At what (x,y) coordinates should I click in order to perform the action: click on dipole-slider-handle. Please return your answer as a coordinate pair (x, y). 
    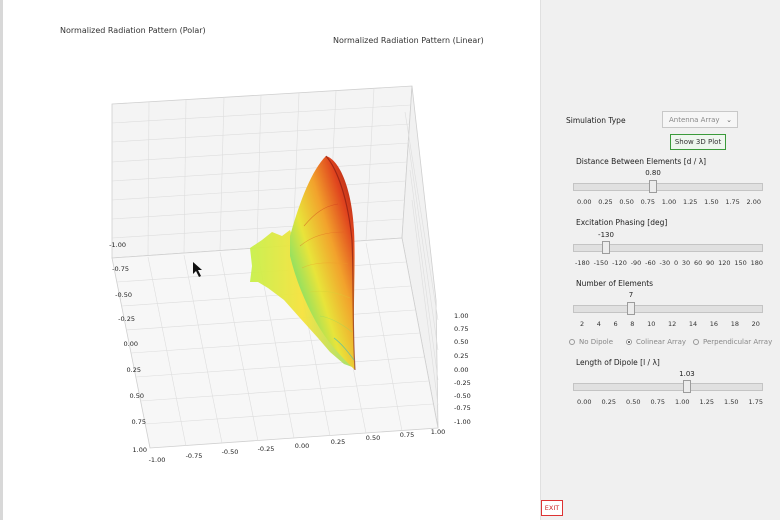
    Looking at the image, I should click on (686, 386).